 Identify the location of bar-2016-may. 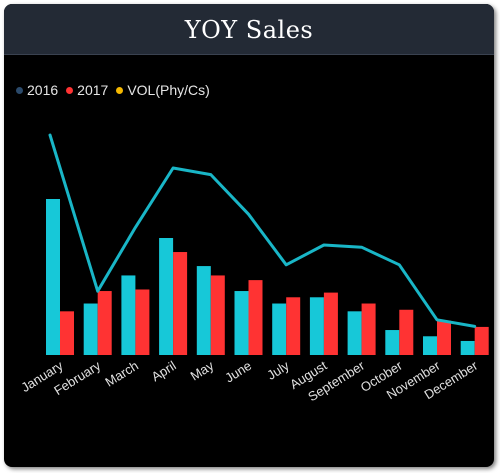
(204, 310).